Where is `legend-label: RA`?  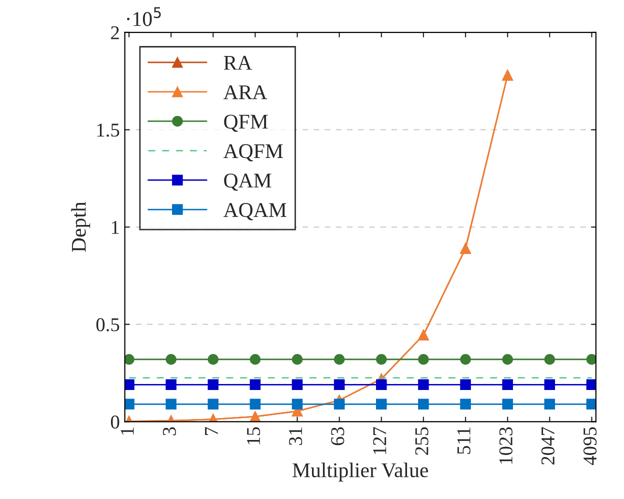
legend-label: RA is located at coordinates (238, 63).